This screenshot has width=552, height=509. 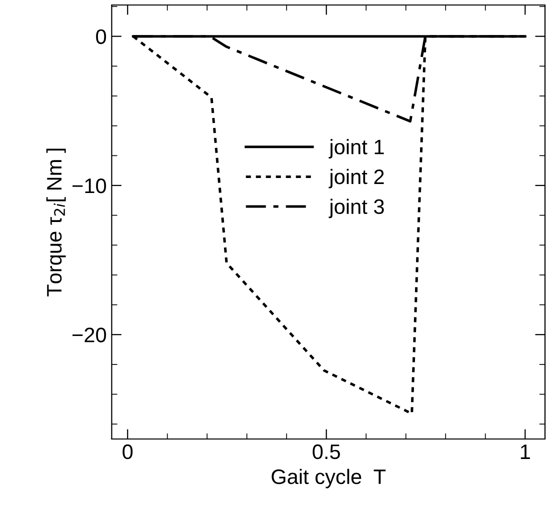 What do you see at coordinates (127, 452) in the screenshot?
I see `x-tick-label: 0` at bounding box center [127, 452].